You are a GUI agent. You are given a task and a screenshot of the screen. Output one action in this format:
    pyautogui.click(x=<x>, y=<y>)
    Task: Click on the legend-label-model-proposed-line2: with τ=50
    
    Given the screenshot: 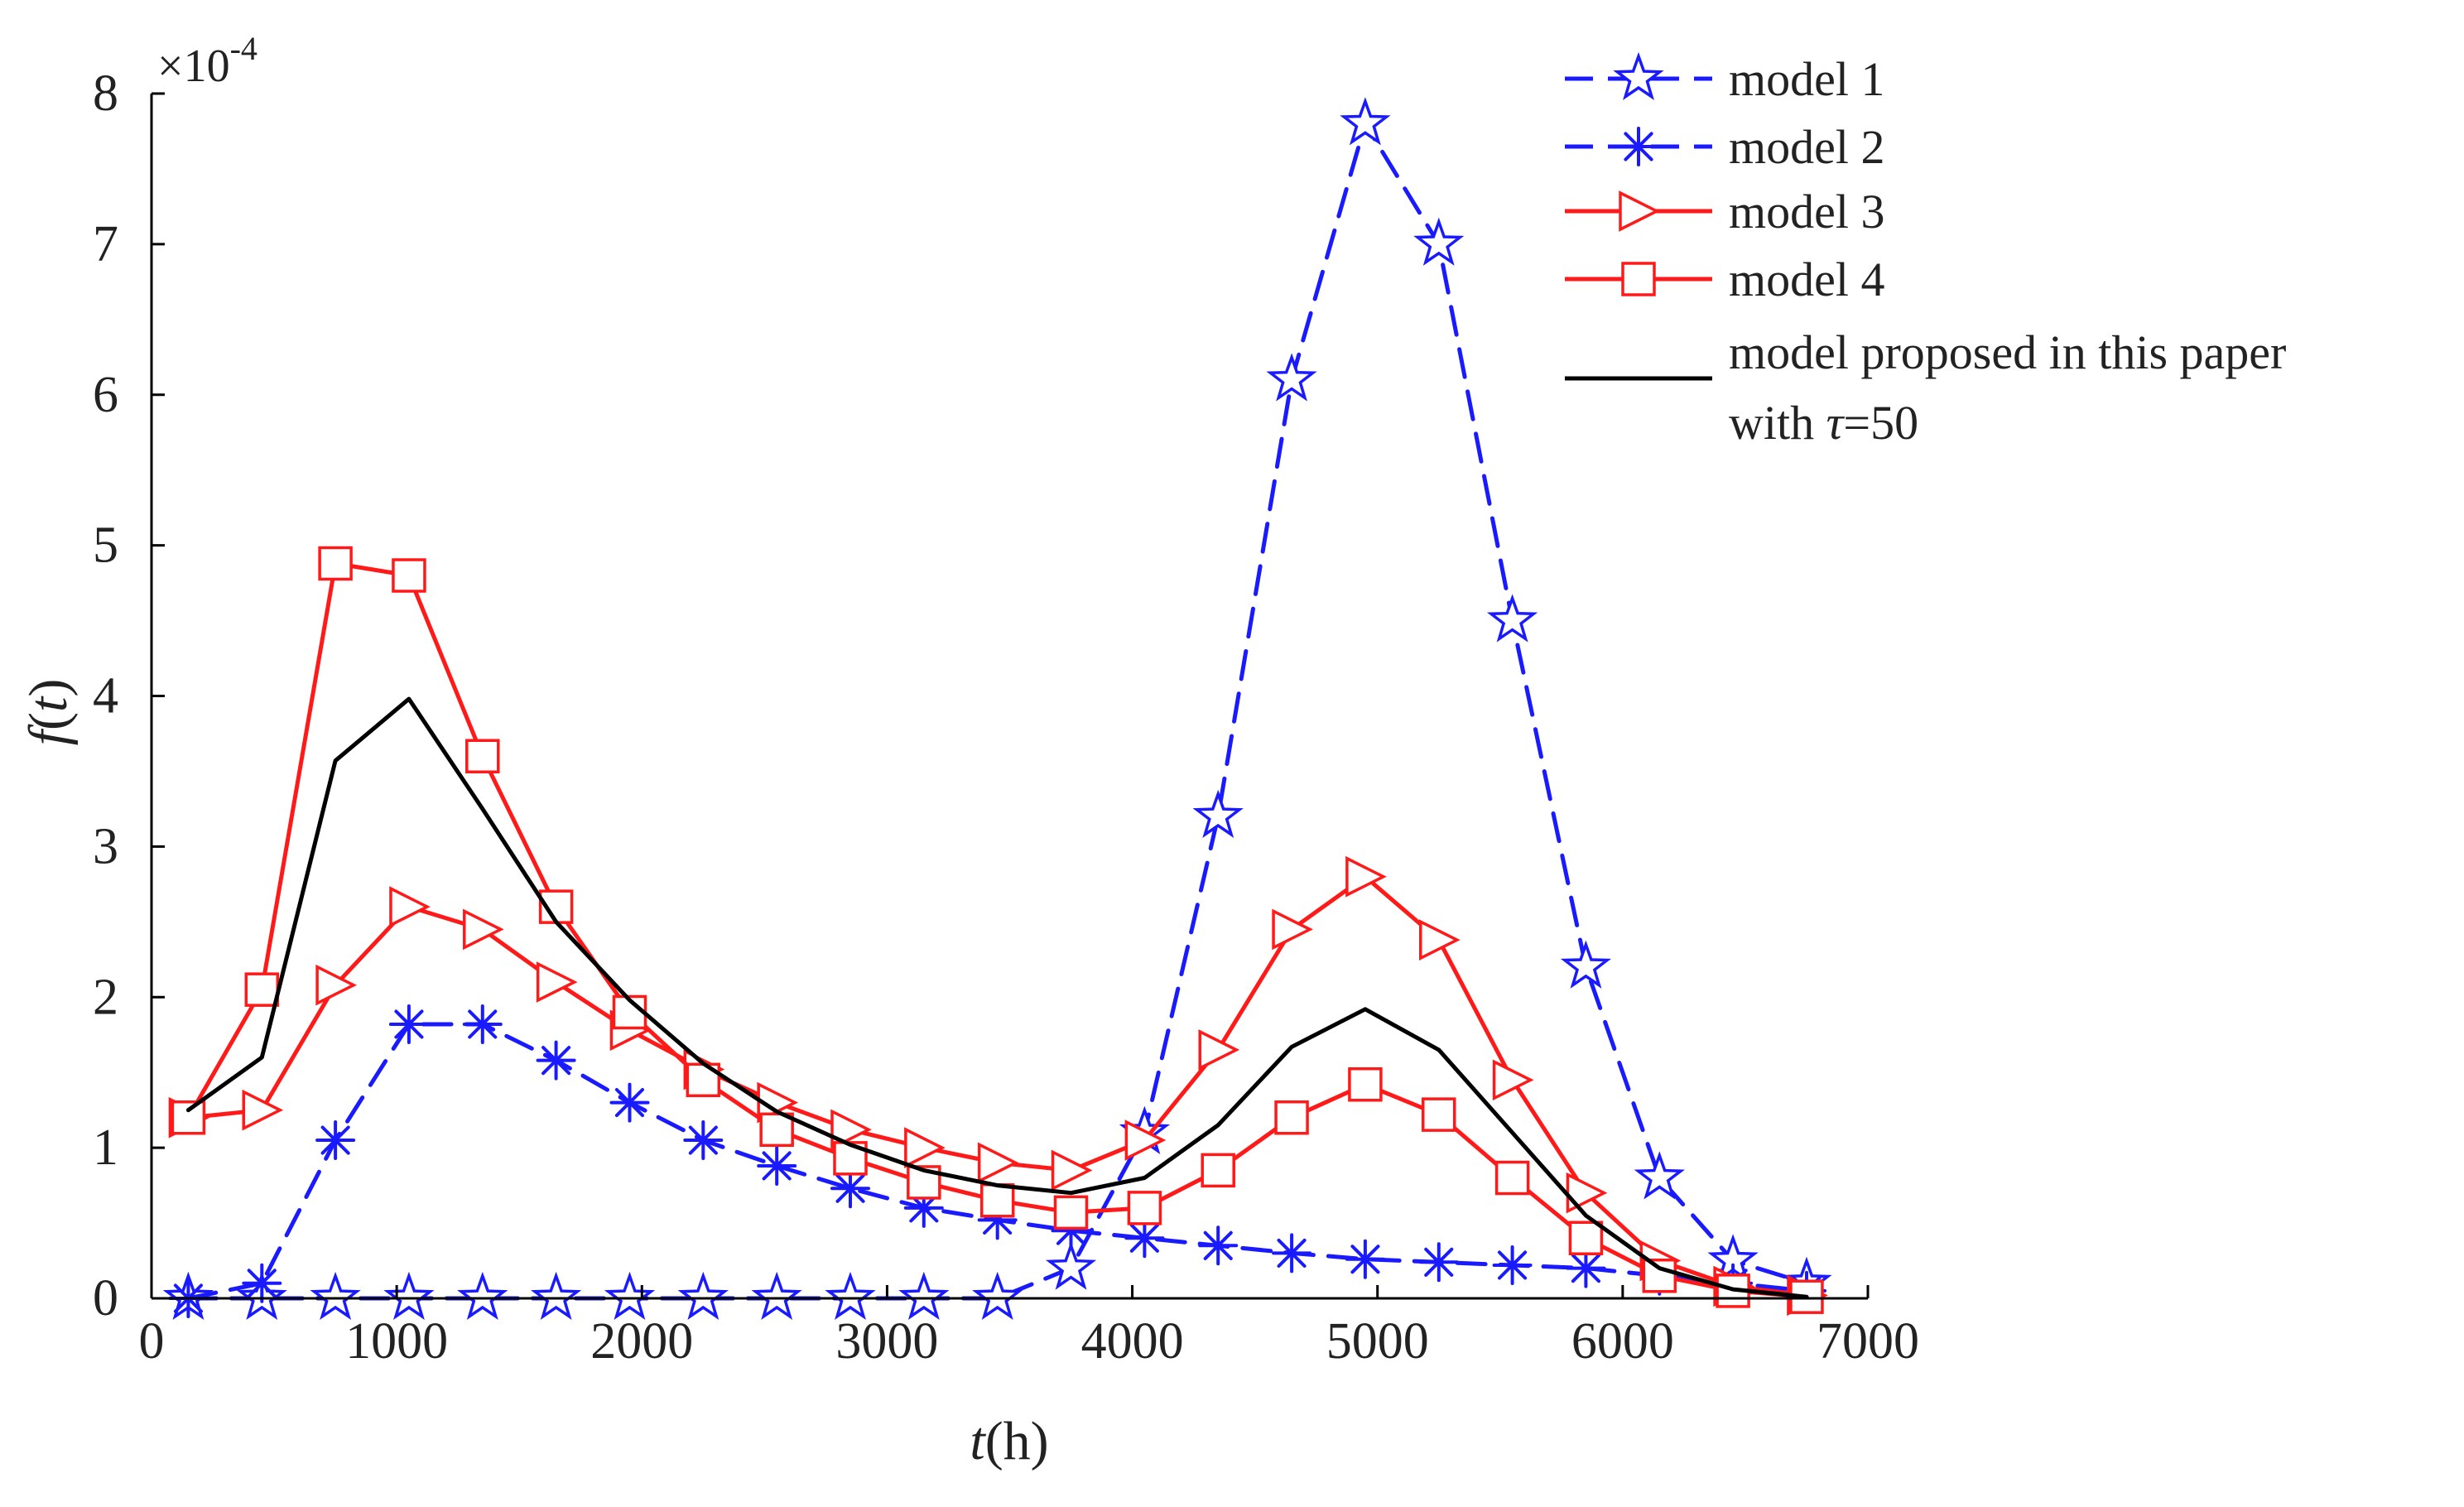 What is the action you would take?
    pyautogui.click(x=1824, y=423)
    